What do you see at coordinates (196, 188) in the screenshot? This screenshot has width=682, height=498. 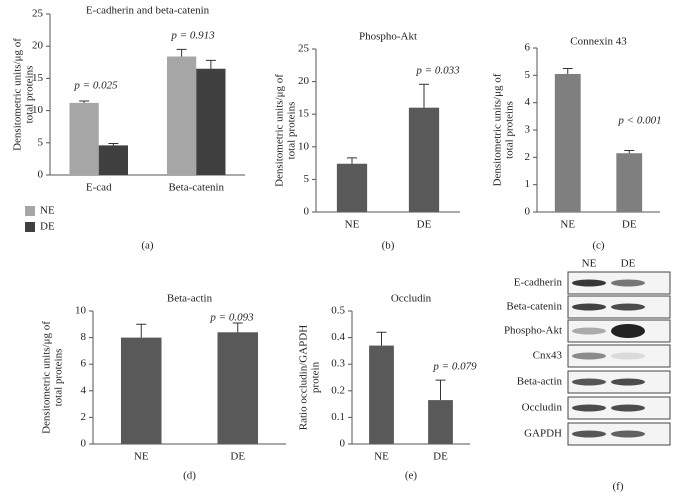 I see `x-tick-label: Beta-catenin` at bounding box center [196, 188].